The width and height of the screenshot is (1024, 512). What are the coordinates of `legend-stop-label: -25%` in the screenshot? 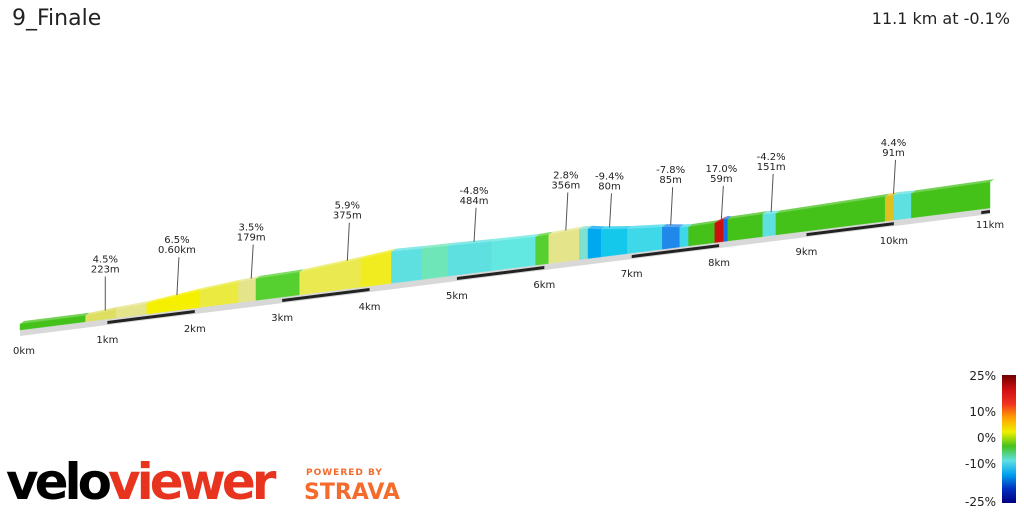 It's located at (980, 502).